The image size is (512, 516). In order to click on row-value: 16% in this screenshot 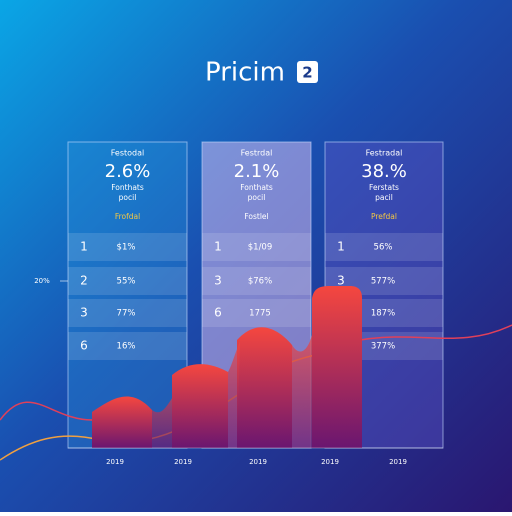, I will do `click(126, 347)`.